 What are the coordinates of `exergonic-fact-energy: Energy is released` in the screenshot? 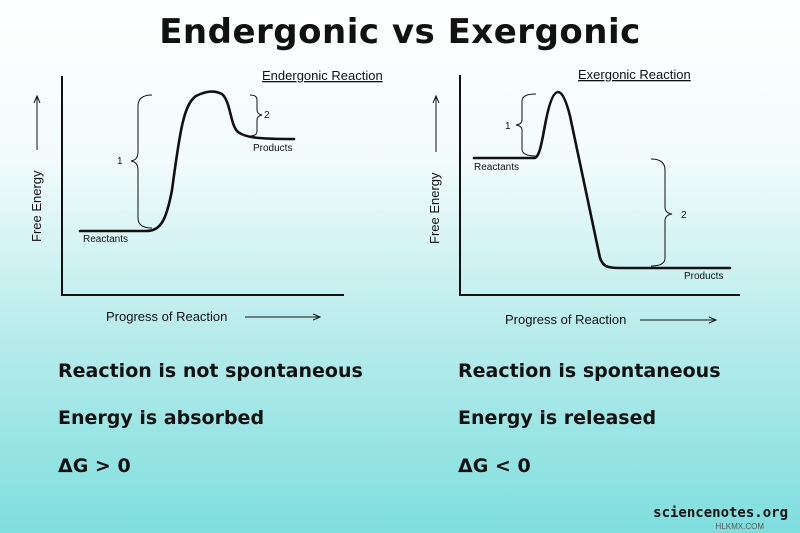 It's located at (557, 418).